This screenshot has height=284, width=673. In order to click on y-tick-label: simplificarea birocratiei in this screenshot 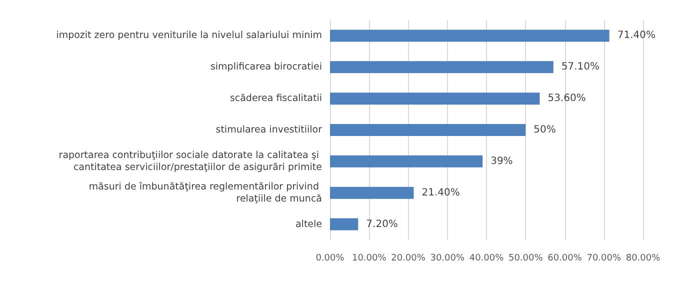, I will do `click(266, 67)`.